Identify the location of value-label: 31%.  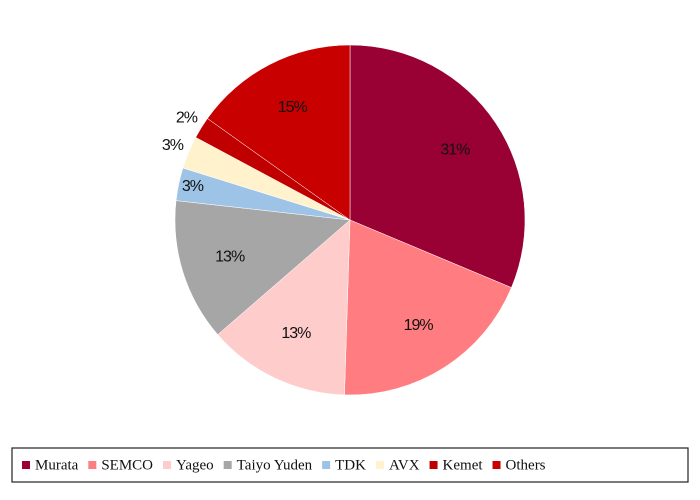
(455, 149).